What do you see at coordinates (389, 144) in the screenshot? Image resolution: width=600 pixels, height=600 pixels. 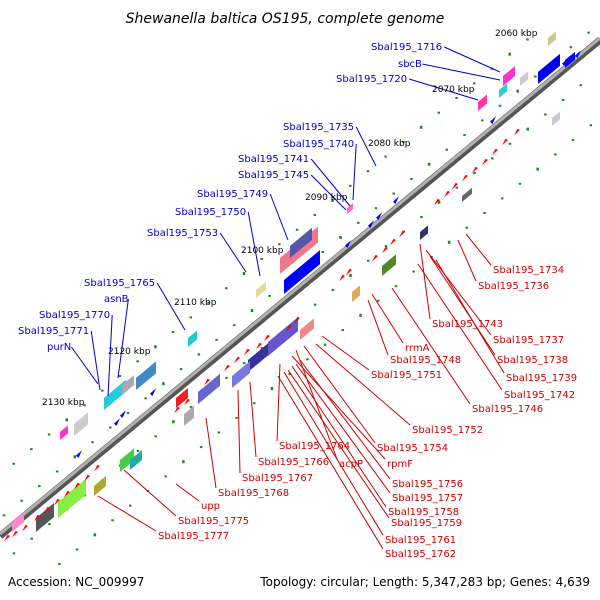 I see `kbp-label: 2080 kbp` at bounding box center [389, 144].